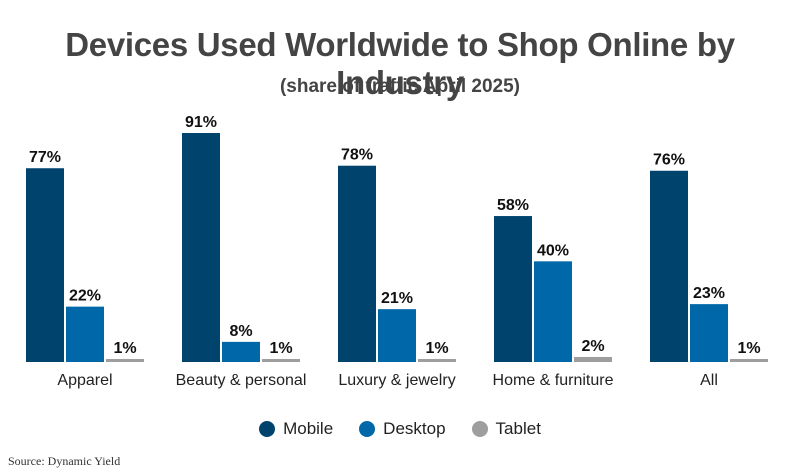 This screenshot has height=473, width=800. I want to click on legend: Mobile Desktop Tablet, so click(400, 429).